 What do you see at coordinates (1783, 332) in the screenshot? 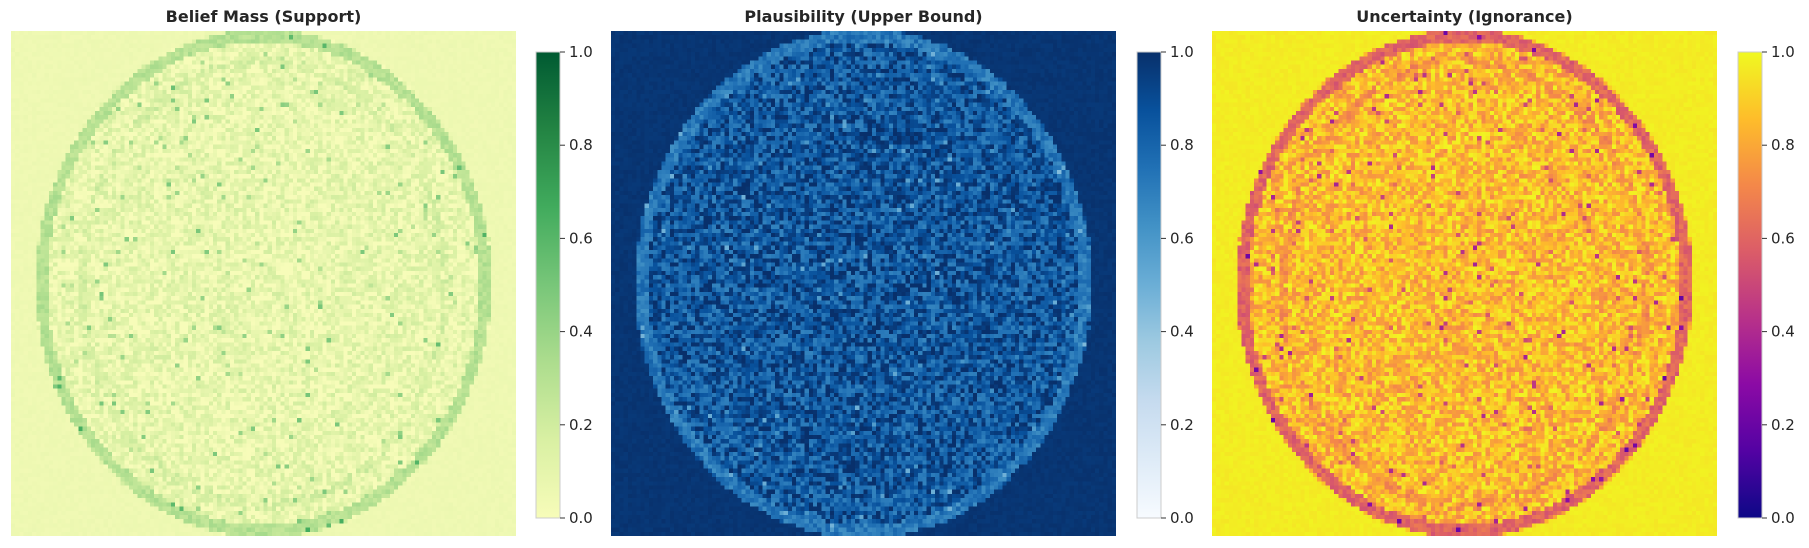
I see `uncertainty-colorbar-tick-label: 0.4` at bounding box center [1783, 332].